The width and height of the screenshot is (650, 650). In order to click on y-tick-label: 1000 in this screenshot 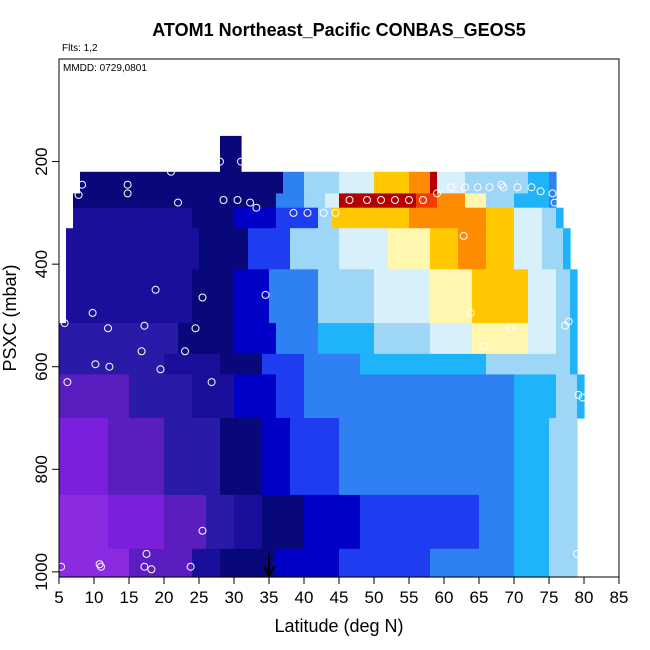, I will do `click(41, 572)`.